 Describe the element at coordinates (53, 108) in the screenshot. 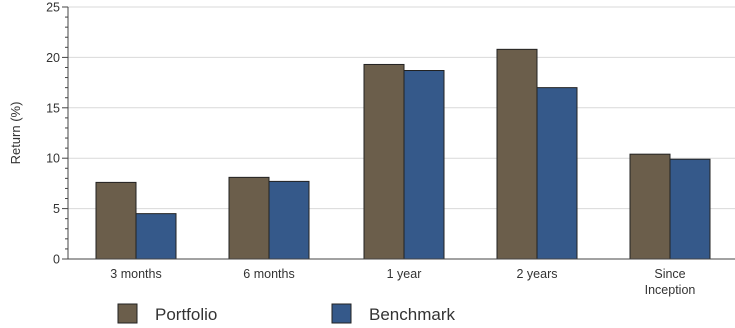

I see `y-tick-label: 15` at that location.